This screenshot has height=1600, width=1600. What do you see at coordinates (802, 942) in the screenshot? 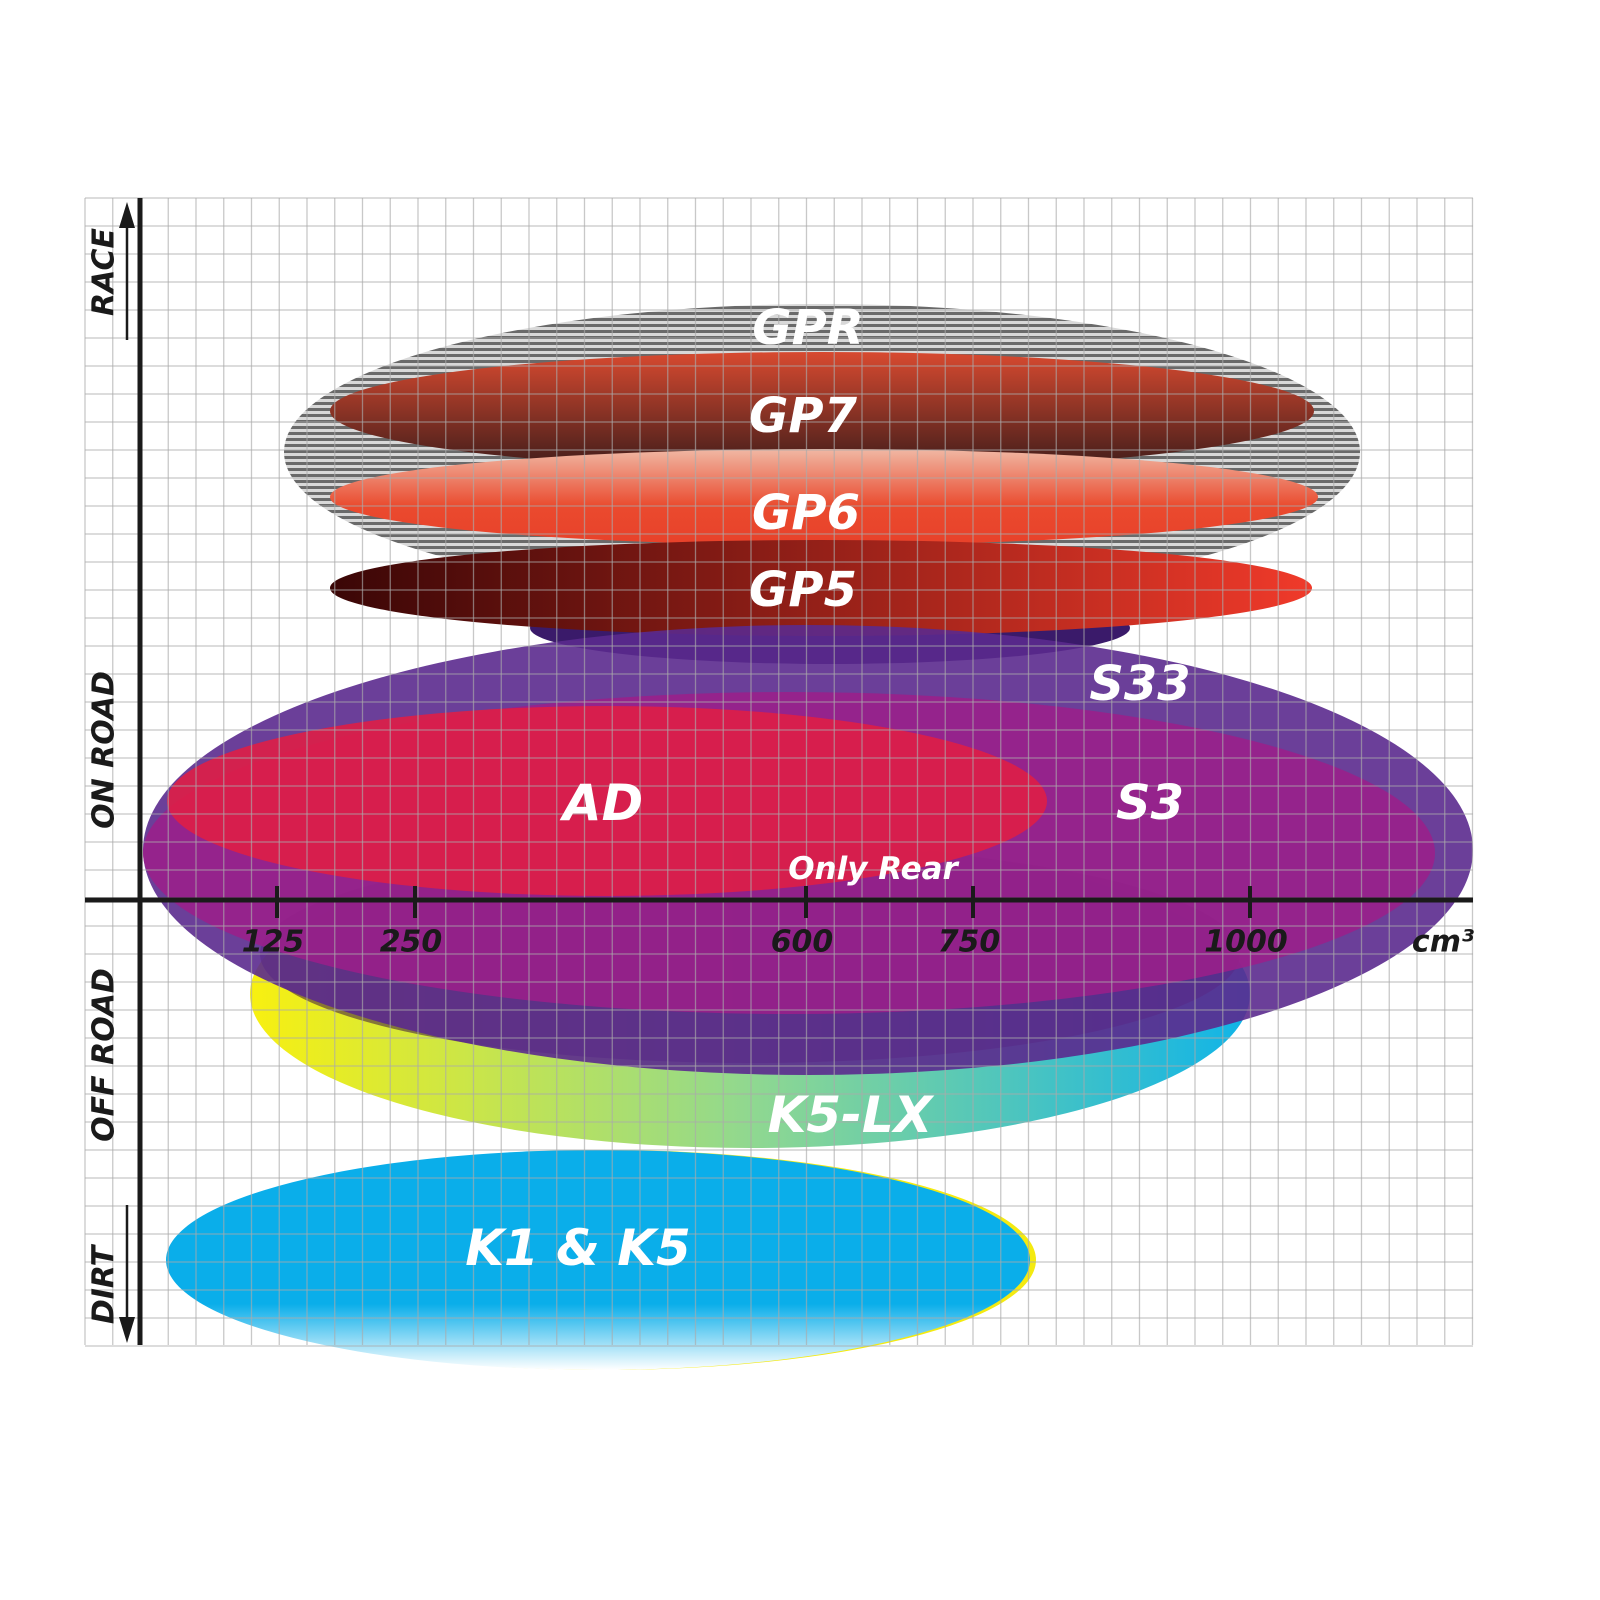
I see `tick-label: 600` at bounding box center [802, 942].